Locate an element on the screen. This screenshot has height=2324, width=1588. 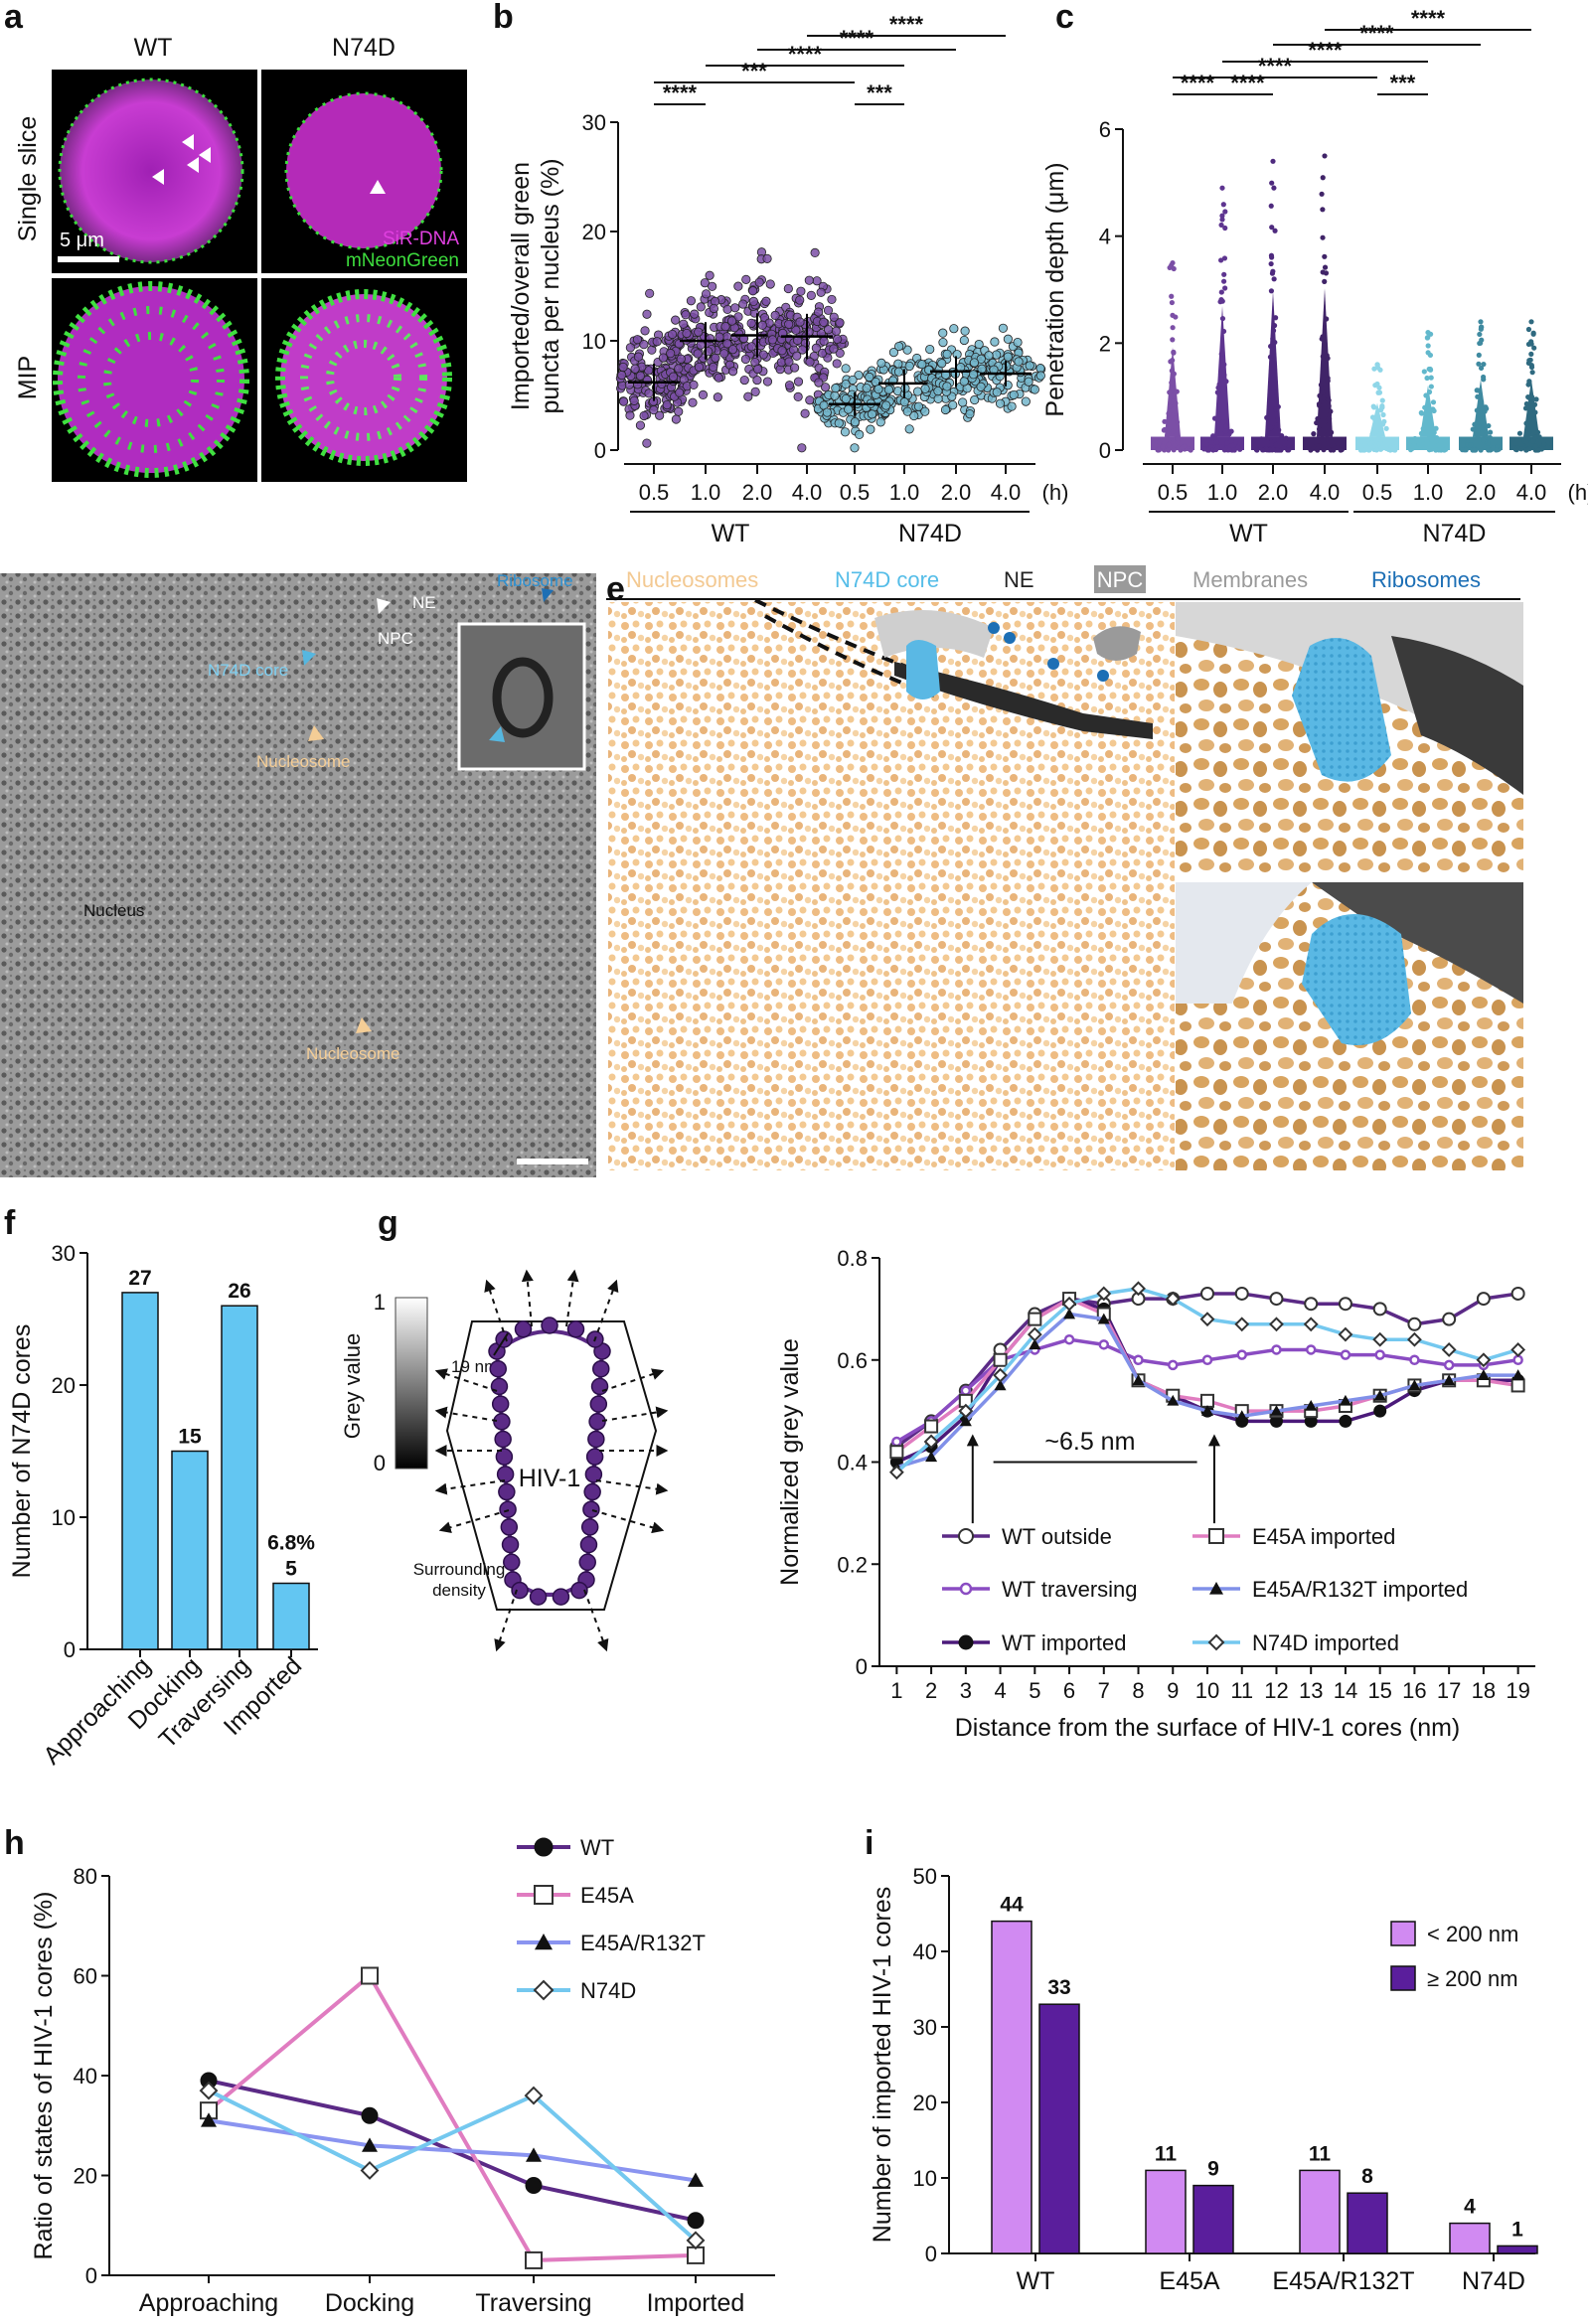
legend-npc-box is located at coordinates (1120, 579).